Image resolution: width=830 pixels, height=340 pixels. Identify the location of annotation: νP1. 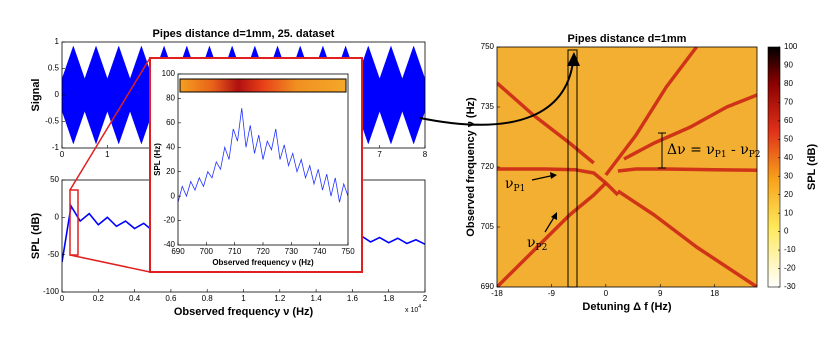
(515, 185).